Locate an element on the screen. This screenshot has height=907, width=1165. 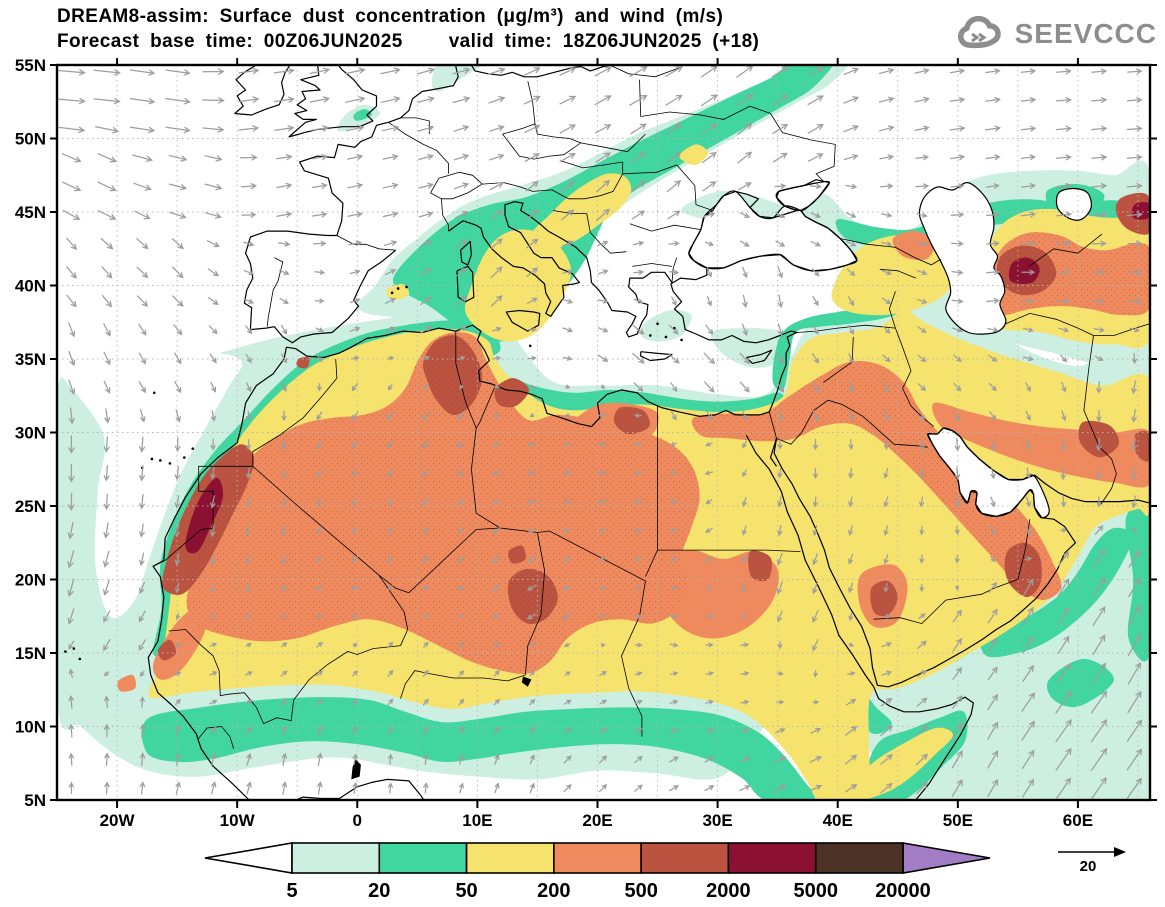
lon-label-0: 0 is located at coordinates (357, 820).